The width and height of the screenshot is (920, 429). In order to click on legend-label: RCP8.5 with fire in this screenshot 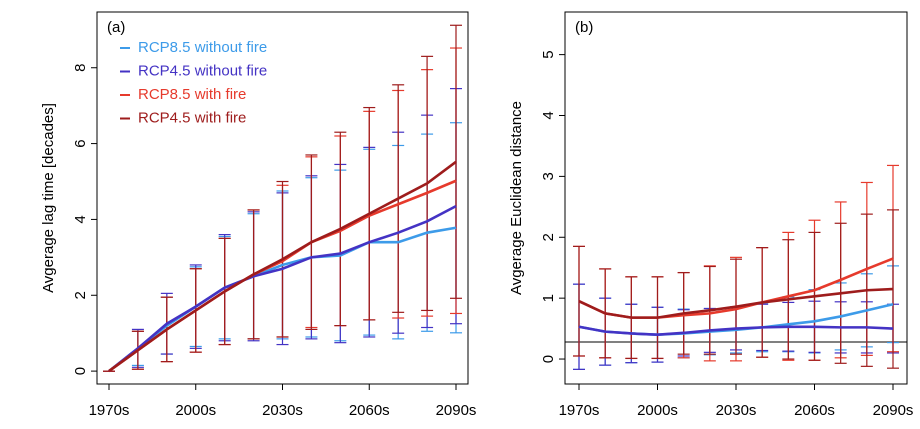, I will do `click(192, 94)`.